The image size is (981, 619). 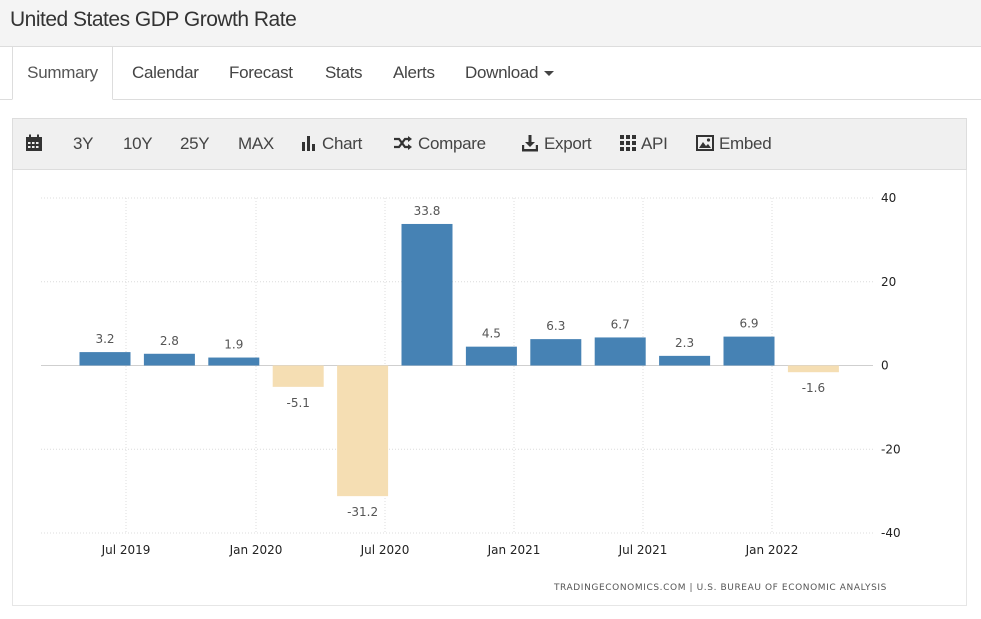 What do you see at coordinates (502, 72) in the screenshot?
I see `tab-download-label: Download` at bounding box center [502, 72].